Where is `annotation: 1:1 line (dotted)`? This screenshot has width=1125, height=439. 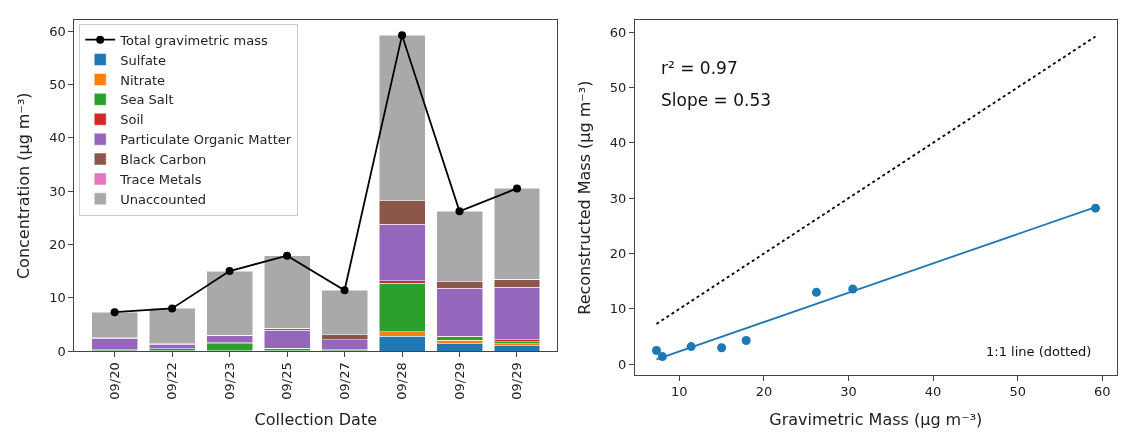
annotation: 1:1 line (dotted) is located at coordinates (1039, 351).